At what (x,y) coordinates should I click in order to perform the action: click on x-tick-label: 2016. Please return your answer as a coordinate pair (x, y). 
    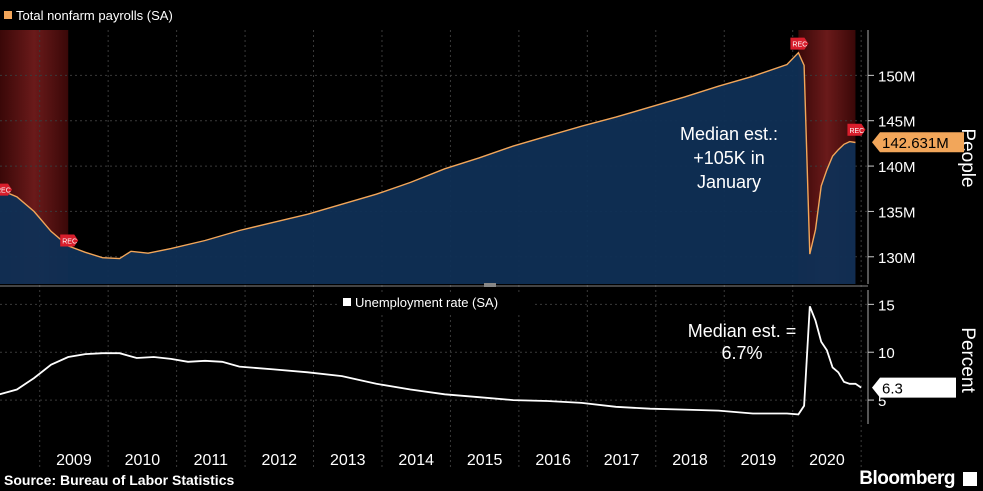
    Looking at the image, I should click on (553, 460).